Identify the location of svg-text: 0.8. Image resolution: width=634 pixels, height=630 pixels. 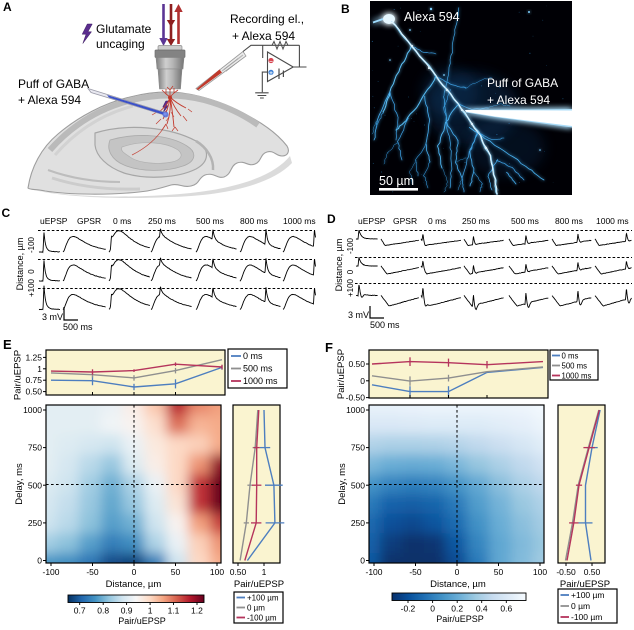
(103, 611).